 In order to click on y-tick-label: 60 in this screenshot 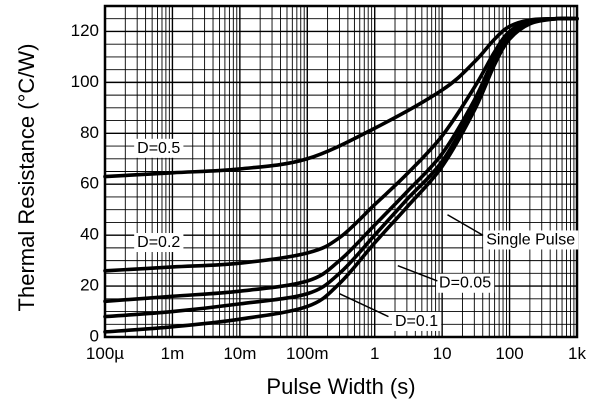, I will do `click(89, 183)`.